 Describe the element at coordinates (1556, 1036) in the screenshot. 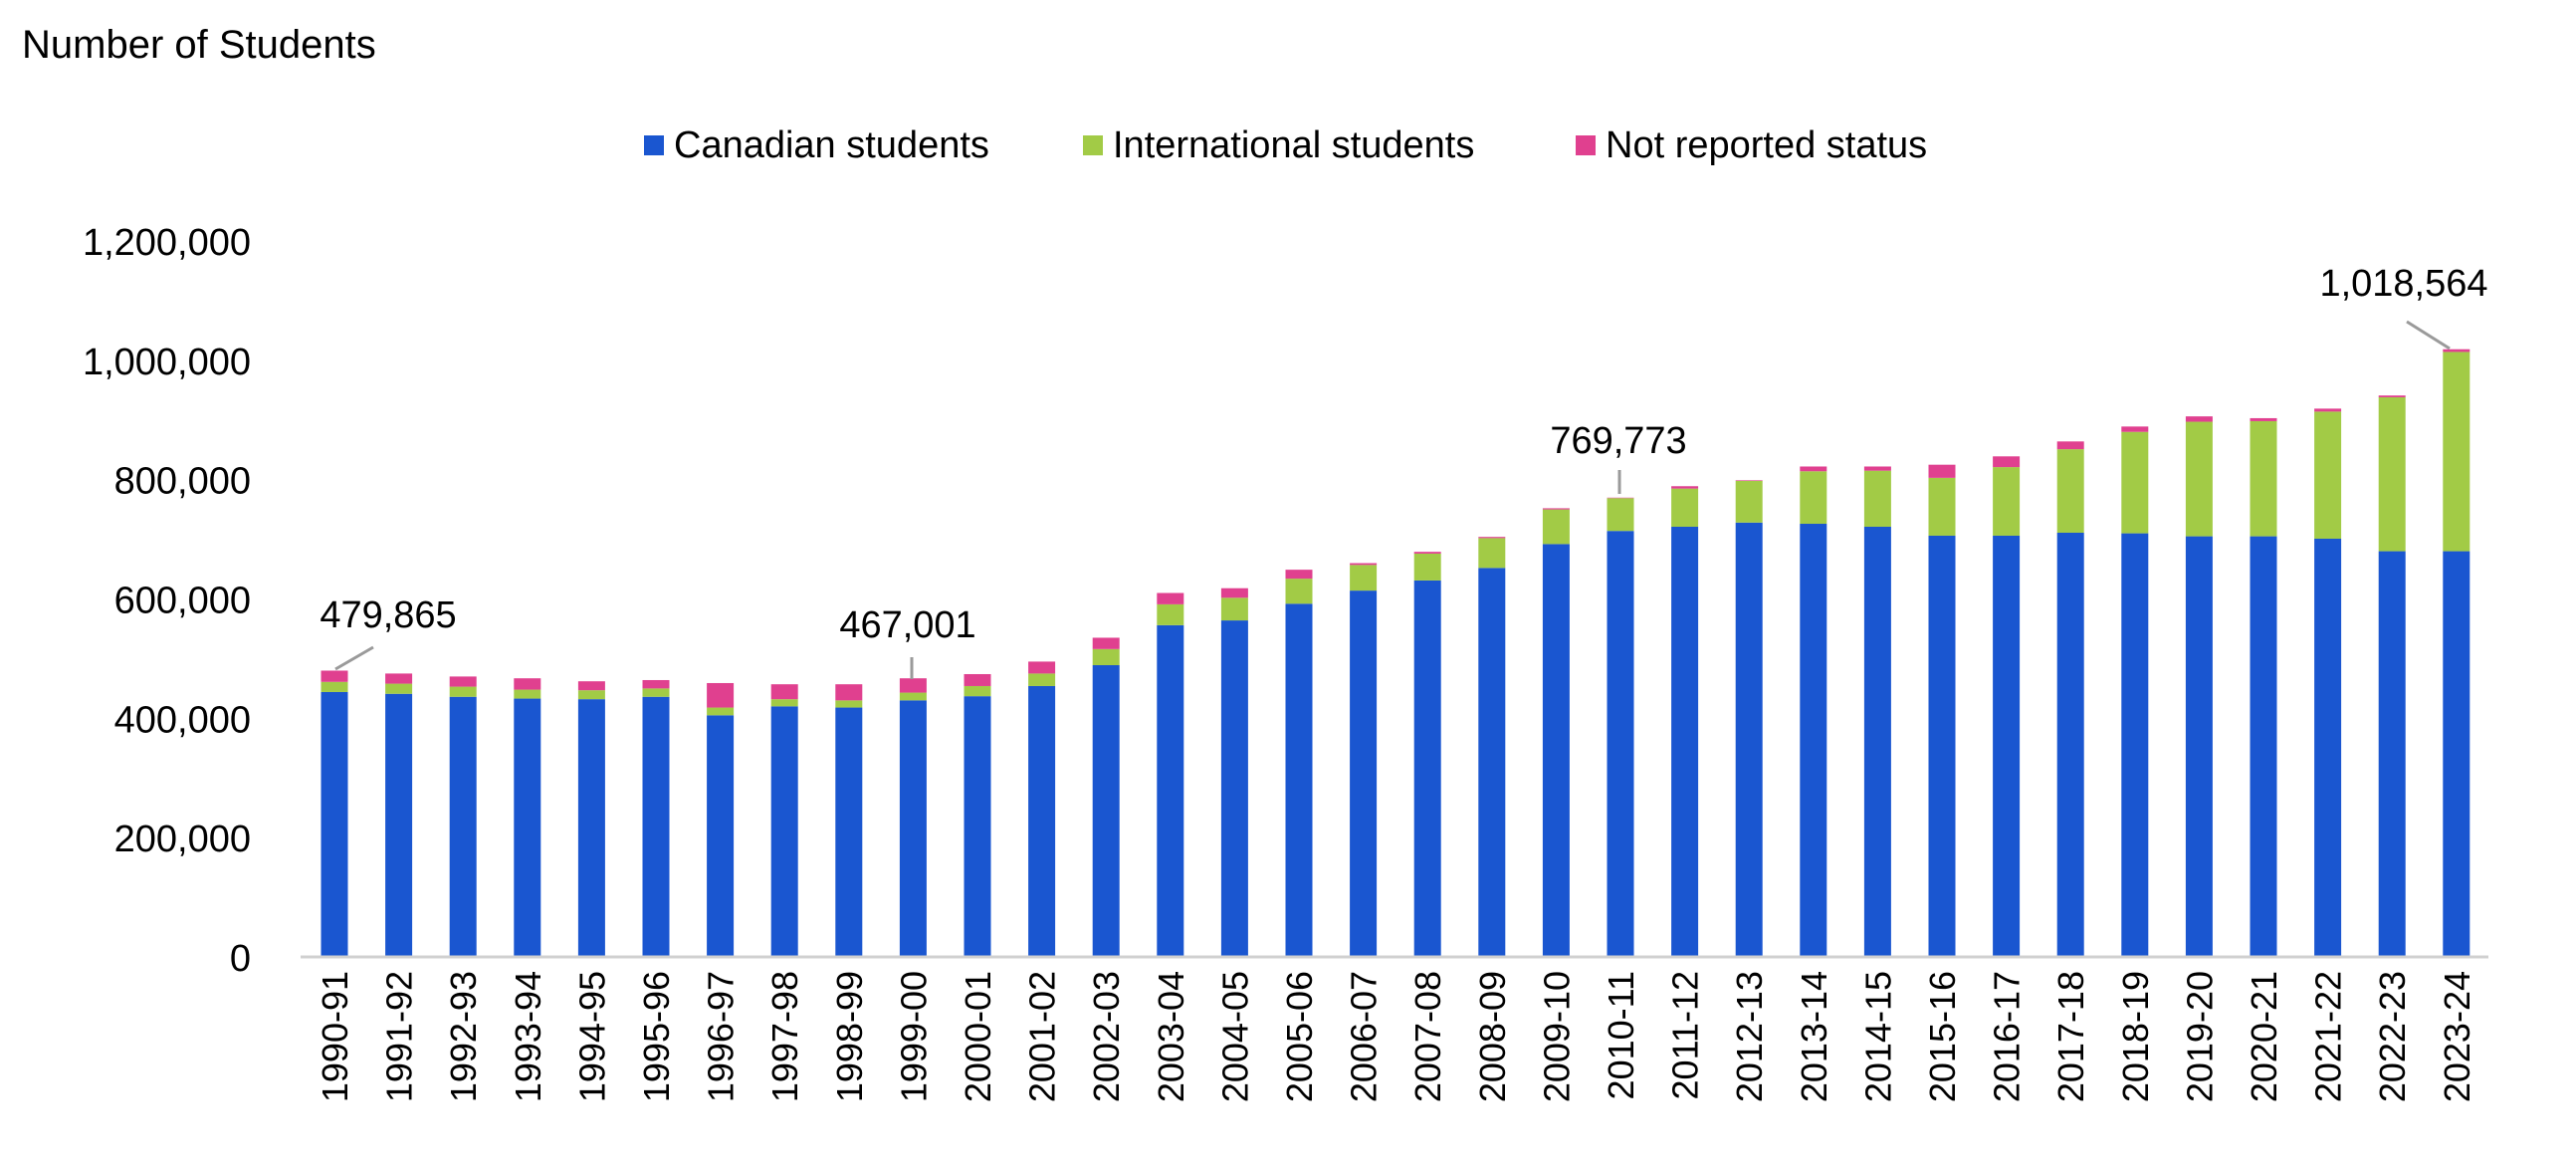

I see `x-tick-label: 2009-10` at that location.